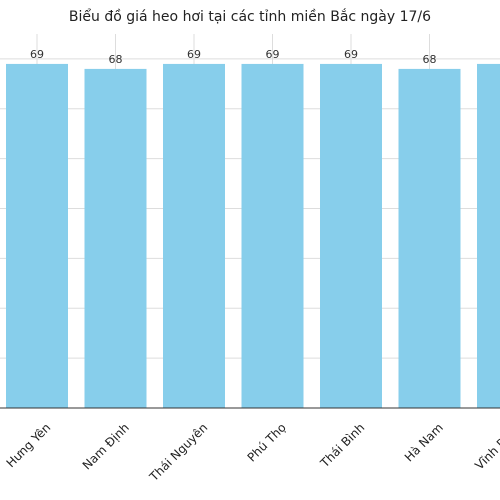 Image resolution: width=500 pixels, height=500 pixels. Describe the element at coordinates (267, 442) in the screenshot. I see `x-tick-label: Phú Thọ` at that location.